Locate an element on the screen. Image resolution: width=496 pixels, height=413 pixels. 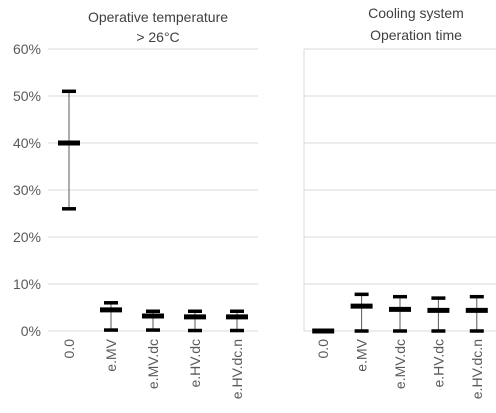
y-tick-label: 30% is located at coordinates (27, 190).